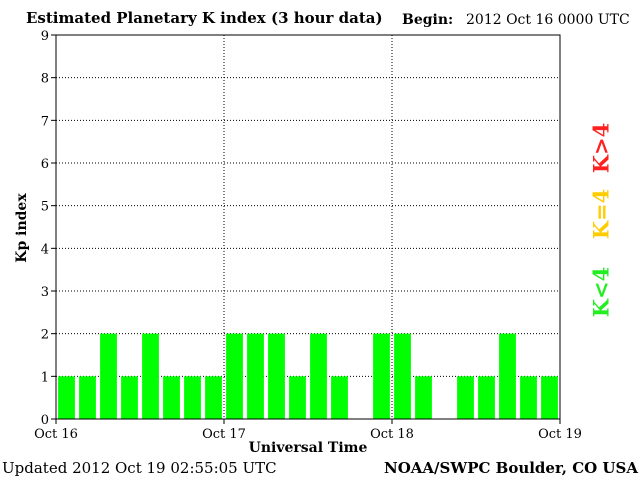  What do you see at coordinates (308, 430) in the screenshot?
I see `x-axis-ticks: Oct 16 Oct 17 Oct 18 Oct 19` at bounding box center [308, 430].